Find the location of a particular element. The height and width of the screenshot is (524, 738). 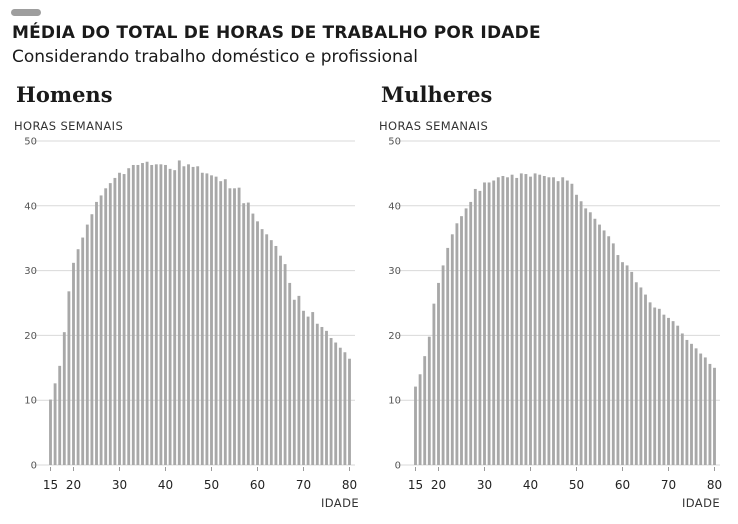

x-axis-label-homens: IDADE is located at coordinates (340, 503).